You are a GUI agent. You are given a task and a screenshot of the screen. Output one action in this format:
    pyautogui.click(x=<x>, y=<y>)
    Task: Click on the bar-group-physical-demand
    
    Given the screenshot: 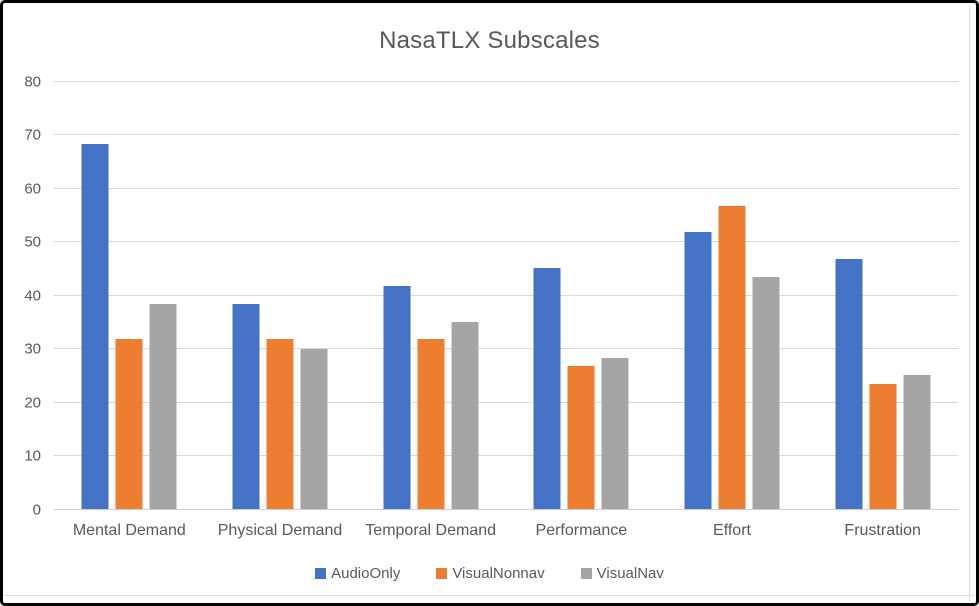 What is the action you would take?
    pyautogui.click(x=280, y=295)
    